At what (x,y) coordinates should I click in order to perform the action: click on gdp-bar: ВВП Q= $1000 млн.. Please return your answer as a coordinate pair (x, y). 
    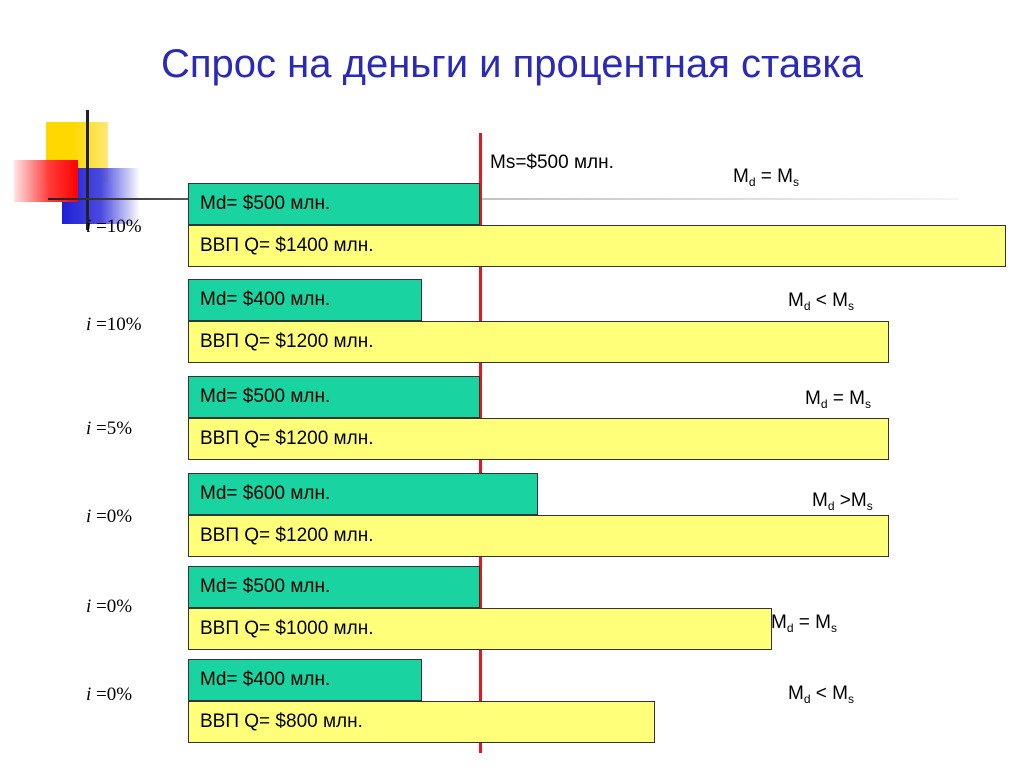
    Looking at the image, I should click on (480, 629).